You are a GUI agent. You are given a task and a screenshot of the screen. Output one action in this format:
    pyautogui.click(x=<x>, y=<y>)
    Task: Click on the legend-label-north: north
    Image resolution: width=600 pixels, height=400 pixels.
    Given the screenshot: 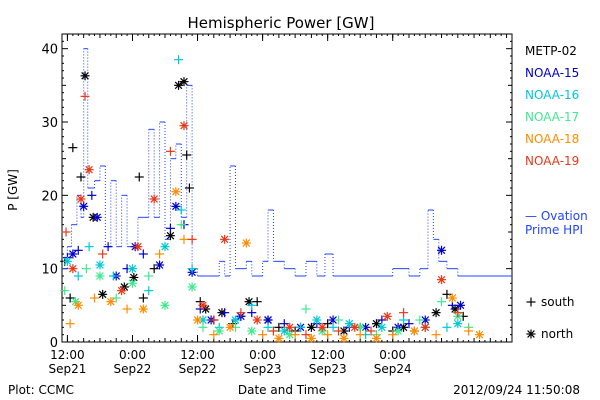 What is the action you would take?
    pyautogui.click(x=557, y=334)
    